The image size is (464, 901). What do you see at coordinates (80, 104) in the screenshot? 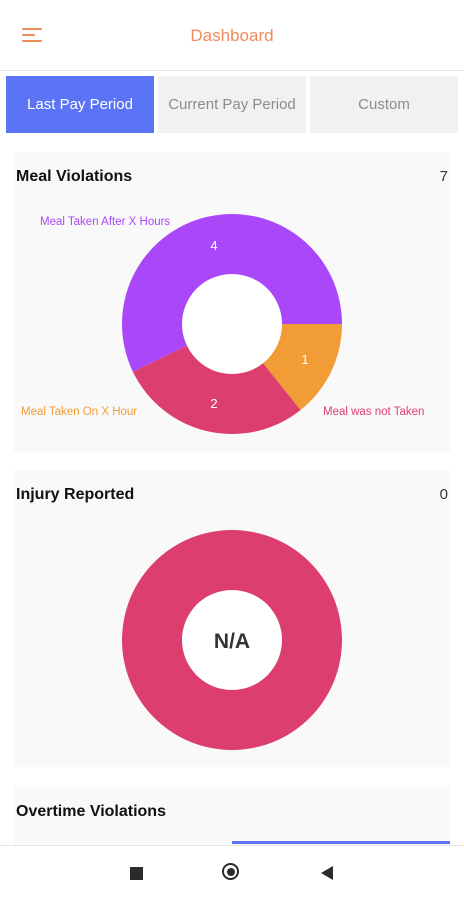
I see `tab-last-pay-period: Last Pay Period` at bounding box center [80, 104].